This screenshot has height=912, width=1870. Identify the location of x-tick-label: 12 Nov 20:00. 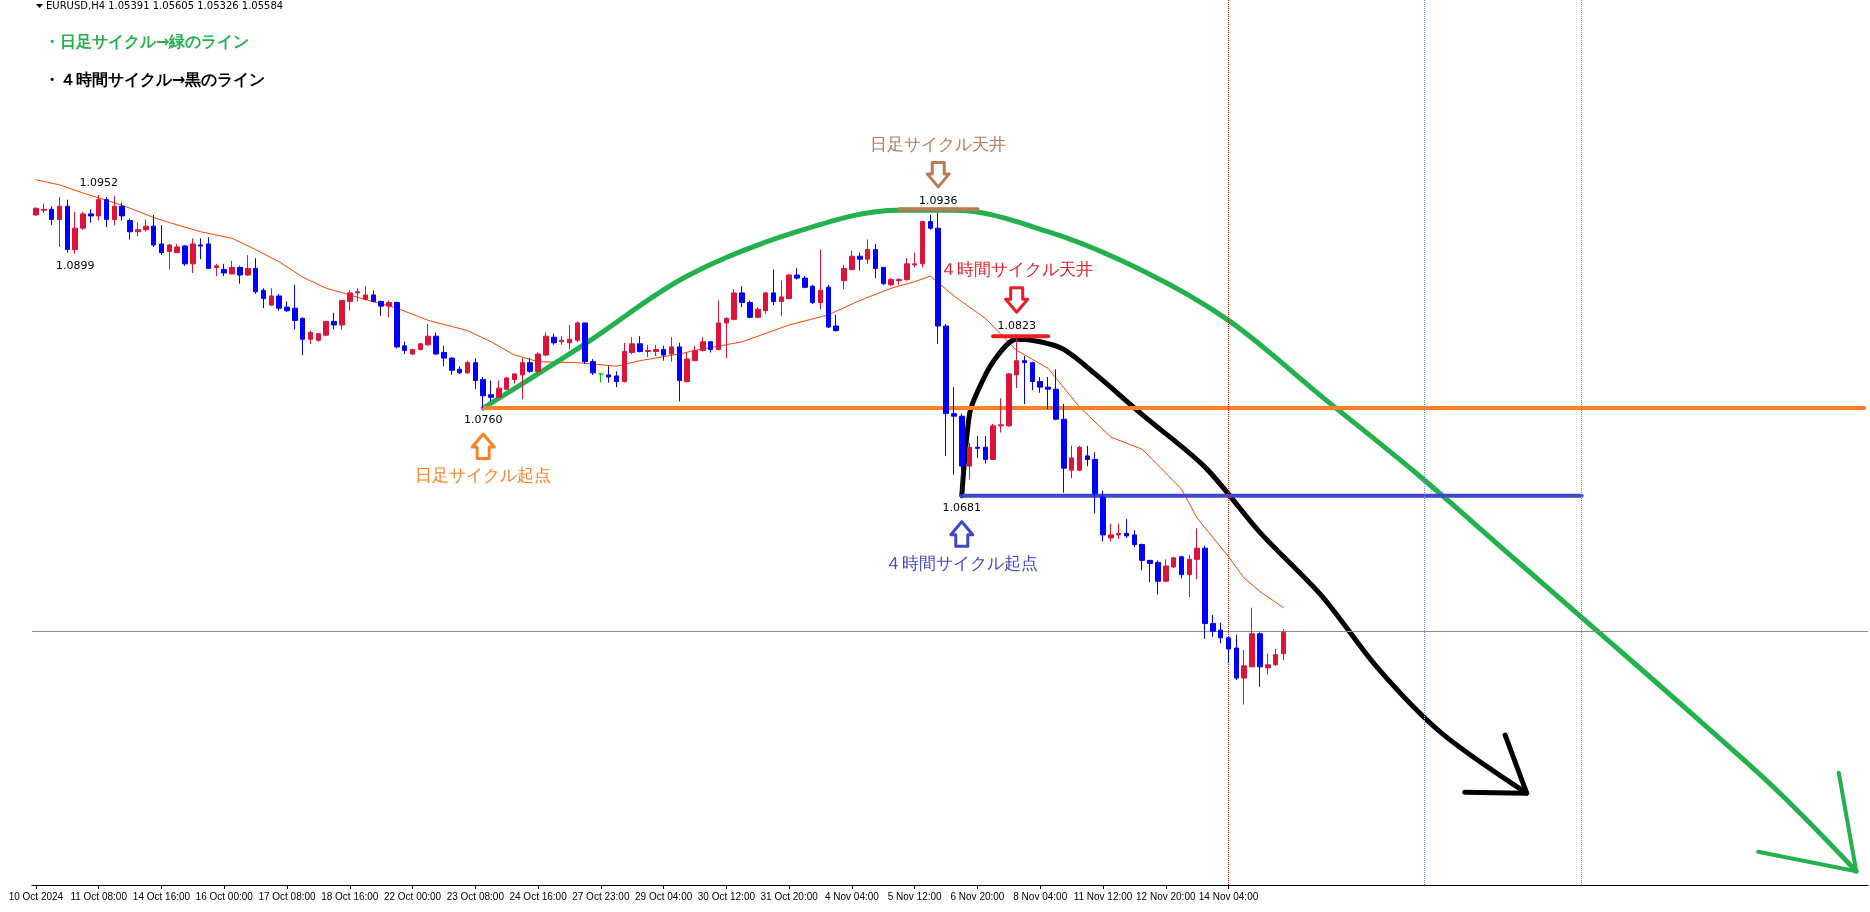
(1166, 896).